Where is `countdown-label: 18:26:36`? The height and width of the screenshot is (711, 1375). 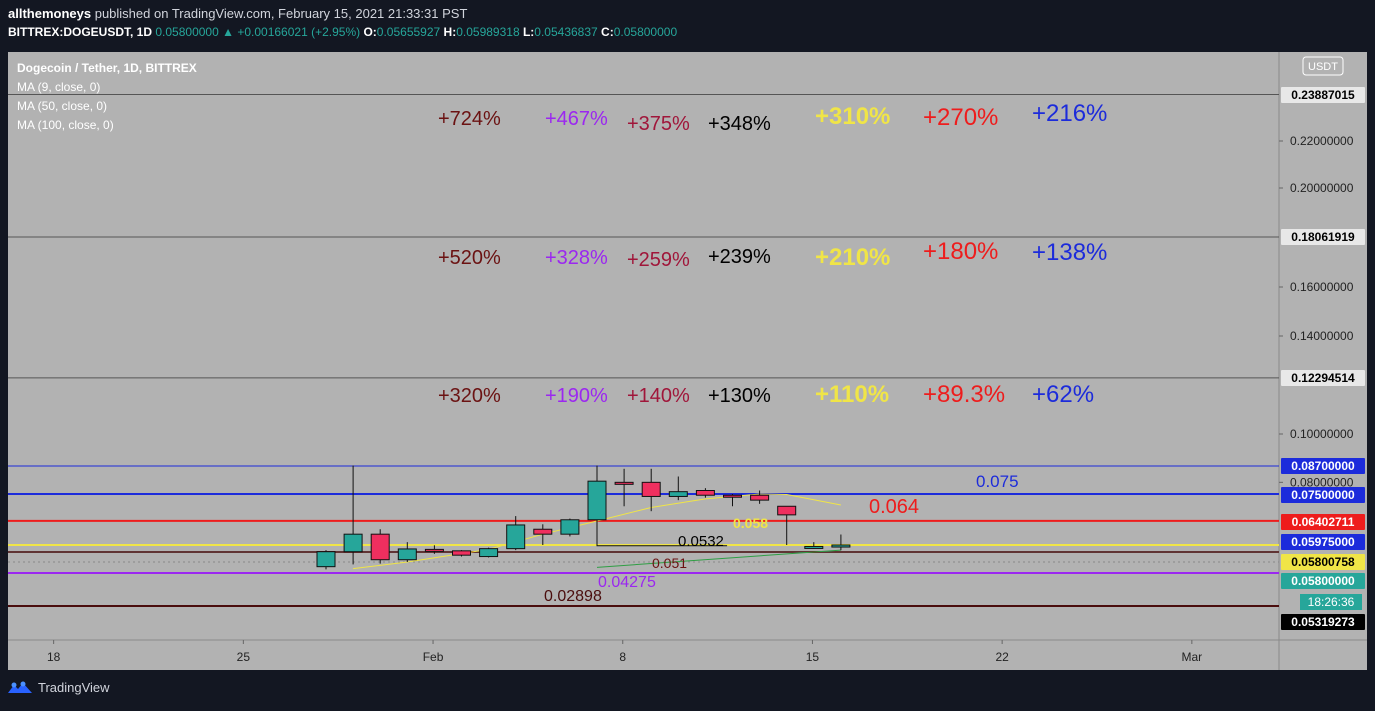 countdown-label: 18:26:36 is located at coordinates (1331, 602).